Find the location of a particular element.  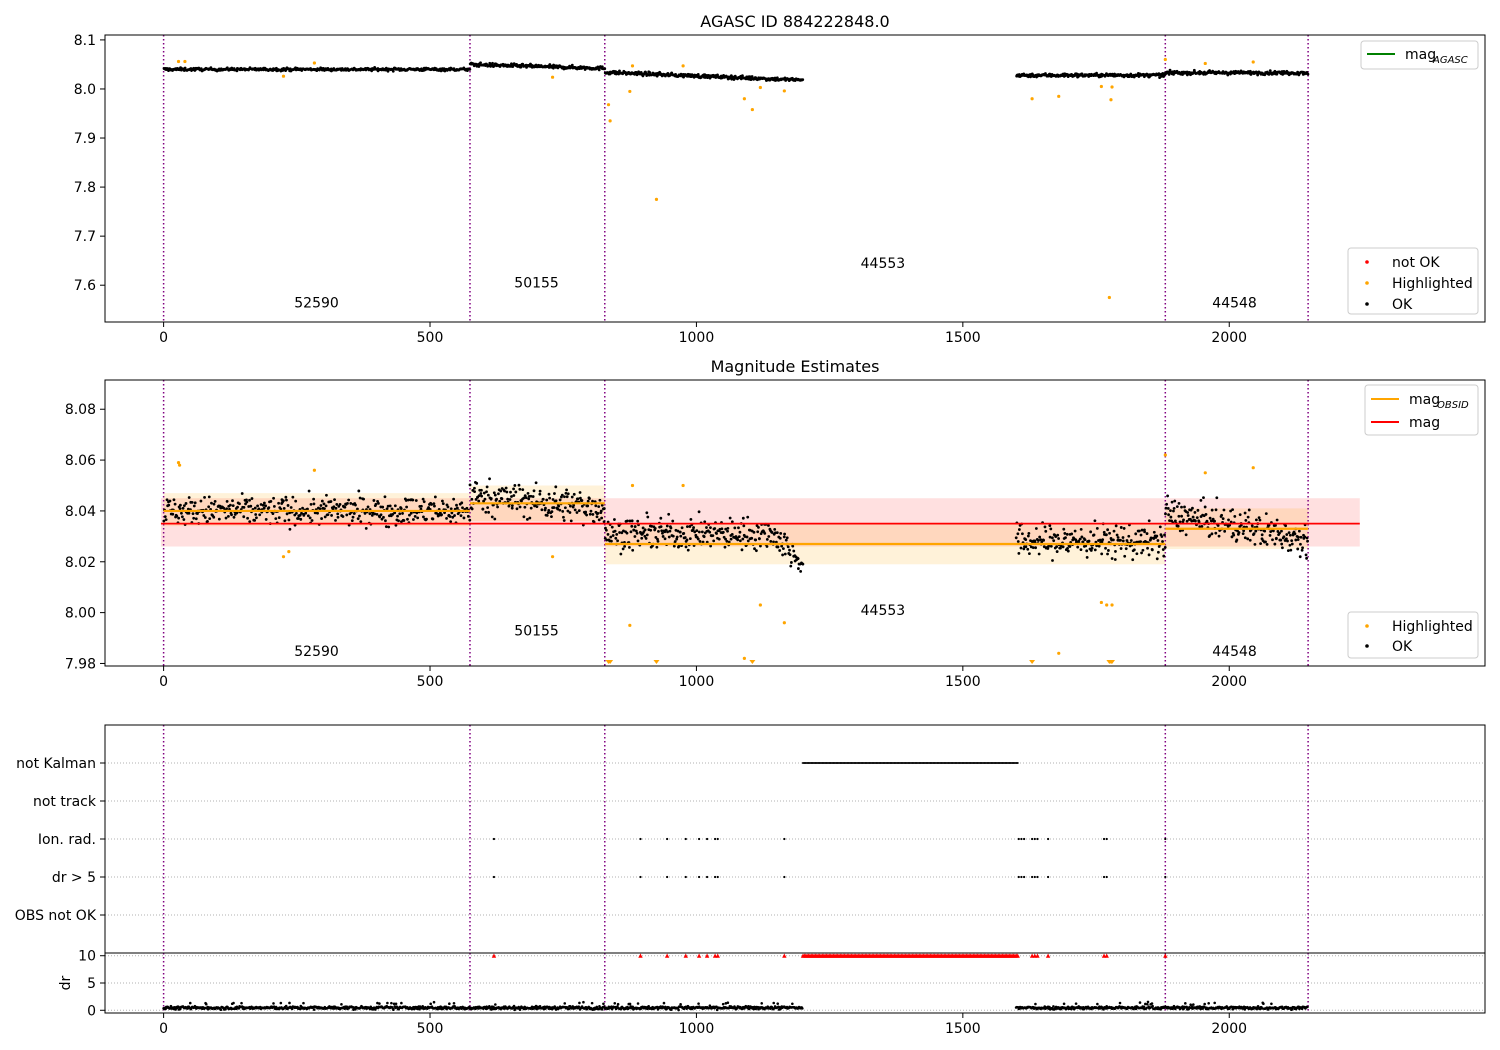

y-tick-label: 7.7 is located at coordinates (85, 237).